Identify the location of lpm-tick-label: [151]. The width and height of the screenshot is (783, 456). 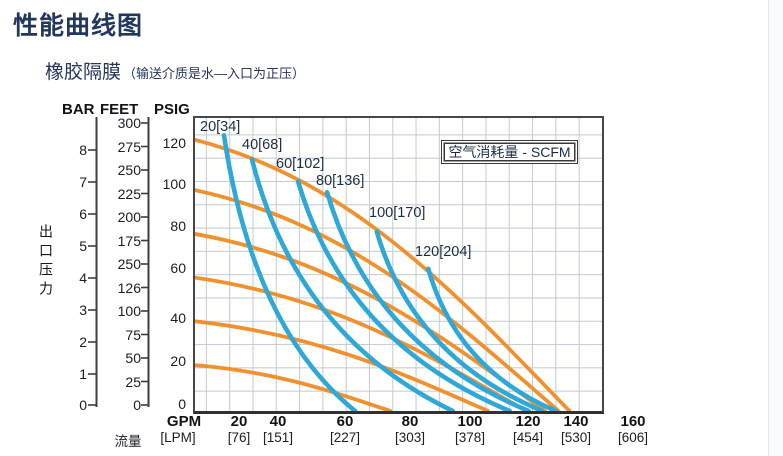
(278, 437).